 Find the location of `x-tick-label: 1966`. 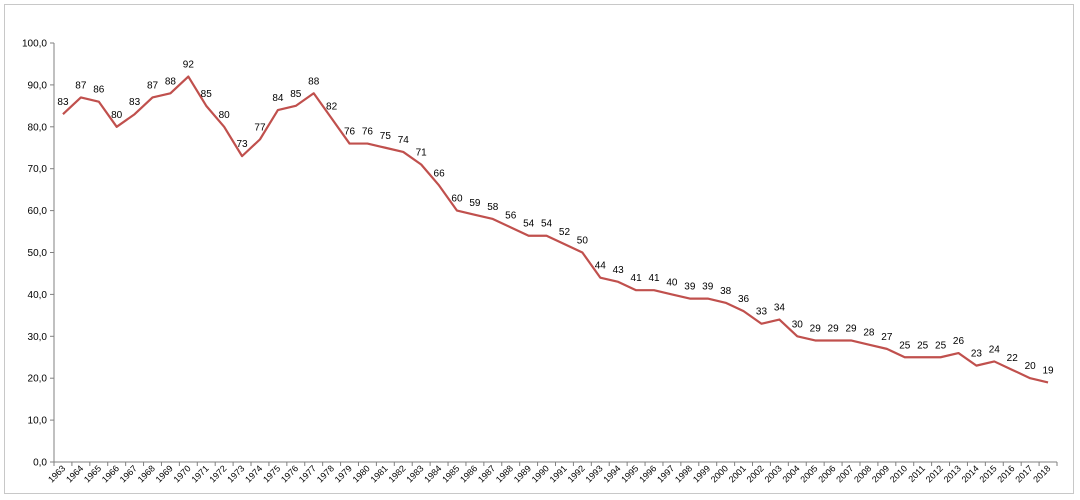

x-tick-label: 1966 is located at coordinates (110, 473).